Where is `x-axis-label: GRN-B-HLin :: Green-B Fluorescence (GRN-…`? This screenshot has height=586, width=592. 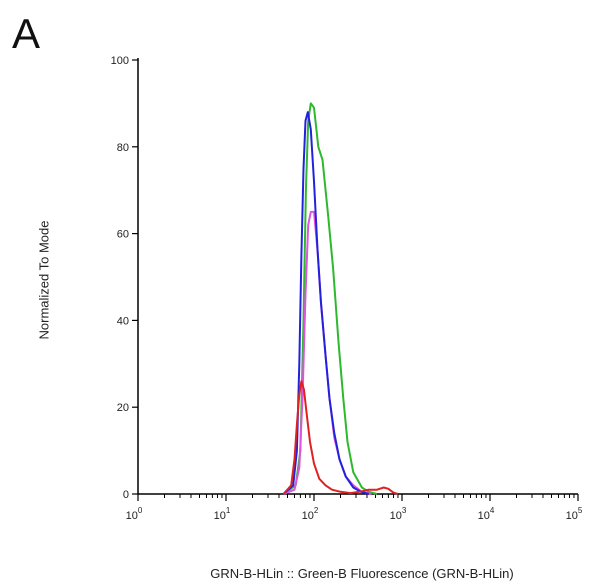
x-axis-label: GRN-B-HLin :: Green-B Fluorescence (GRN-… is located at coordinates (362, 573).